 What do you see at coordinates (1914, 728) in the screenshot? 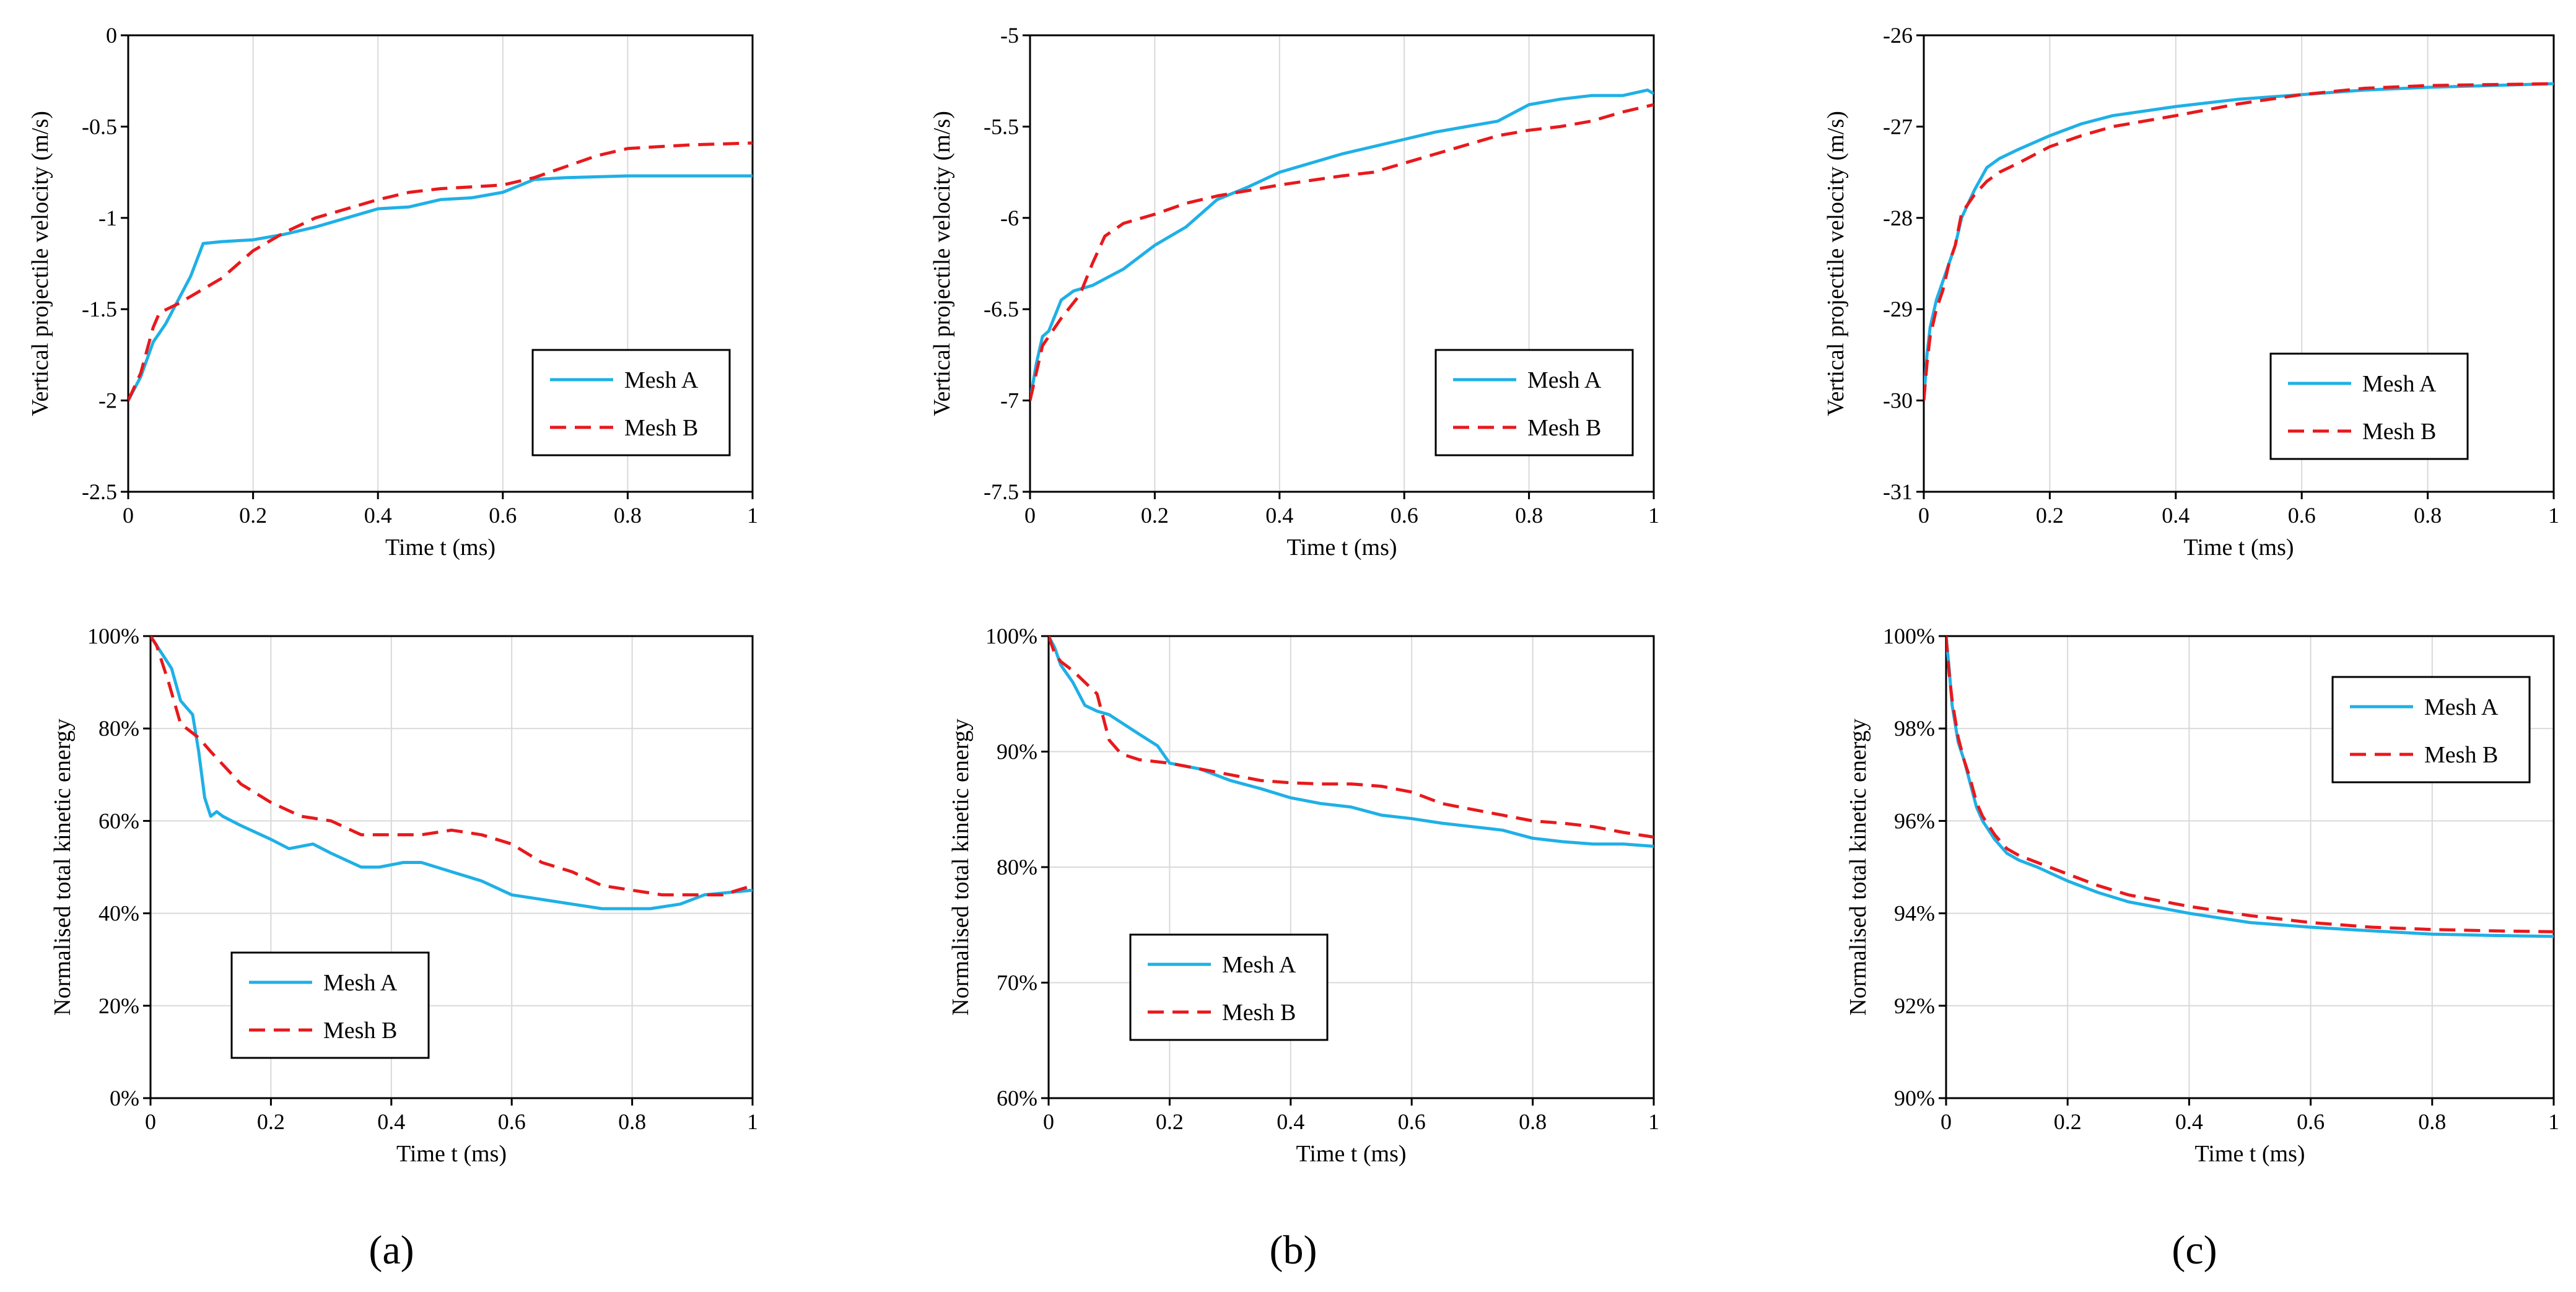
I see `y-tick-label: 98%` at bounding box center [1914, 728].